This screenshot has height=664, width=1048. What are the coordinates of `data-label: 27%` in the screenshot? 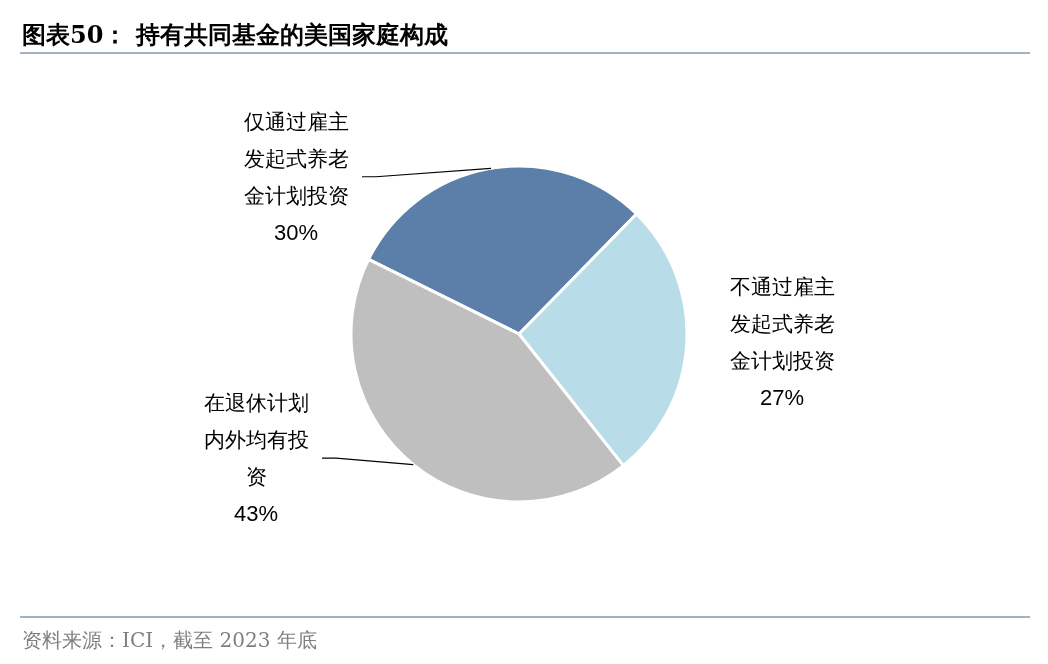 It's located at (782, 398).